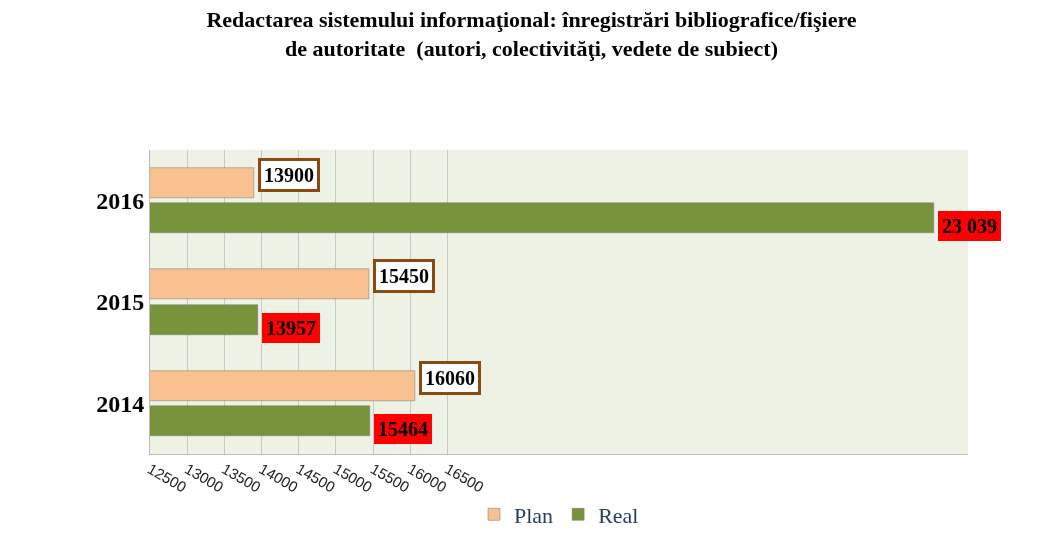 The image size is (1063, 548). What do you see at coordinates (289, 175) in the screenshot?
I see `data-label: 13900` at bounding box center [289, 175].